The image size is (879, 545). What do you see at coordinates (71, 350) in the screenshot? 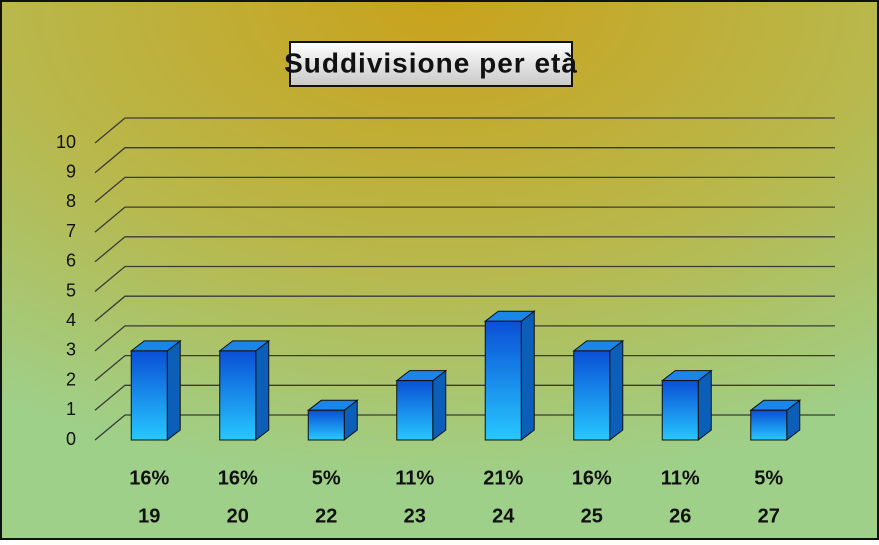
I see `y-tick-label: 3` at bounding box center [71, 350].